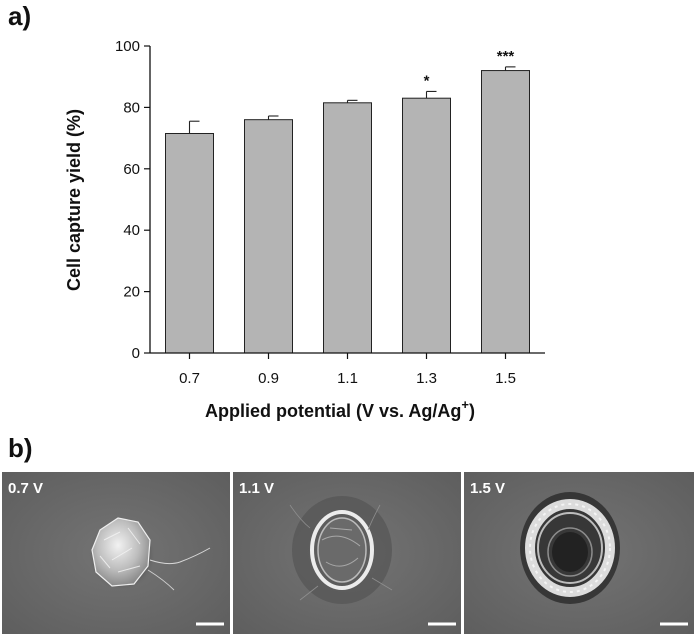 This screenshot has height=637, width=696. I want to click on sem-label: 0.7 V, so click(25, 488).